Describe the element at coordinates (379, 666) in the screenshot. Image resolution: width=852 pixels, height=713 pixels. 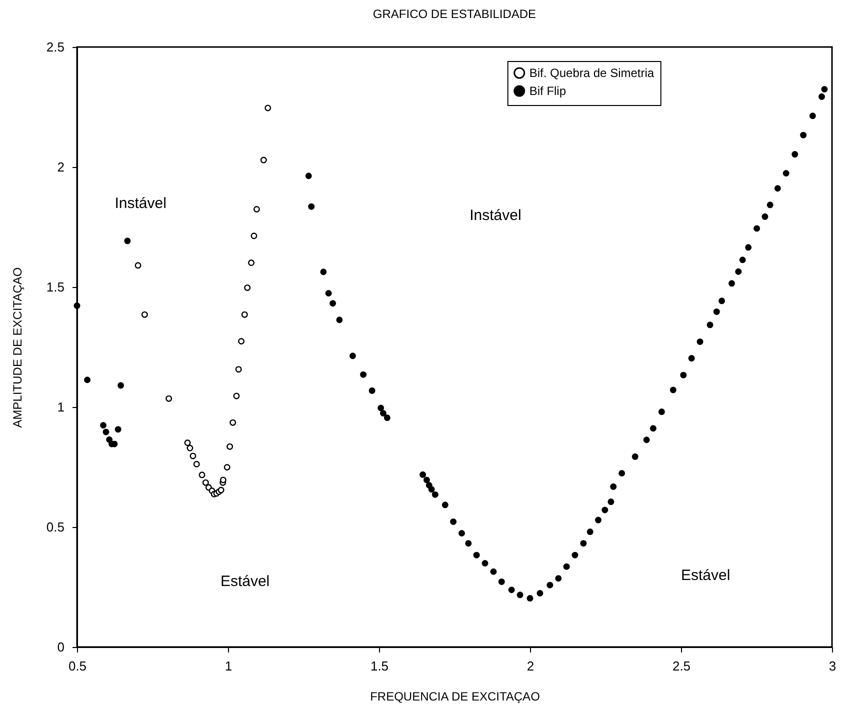
I see `x-tick-label: 1.5` at that location.